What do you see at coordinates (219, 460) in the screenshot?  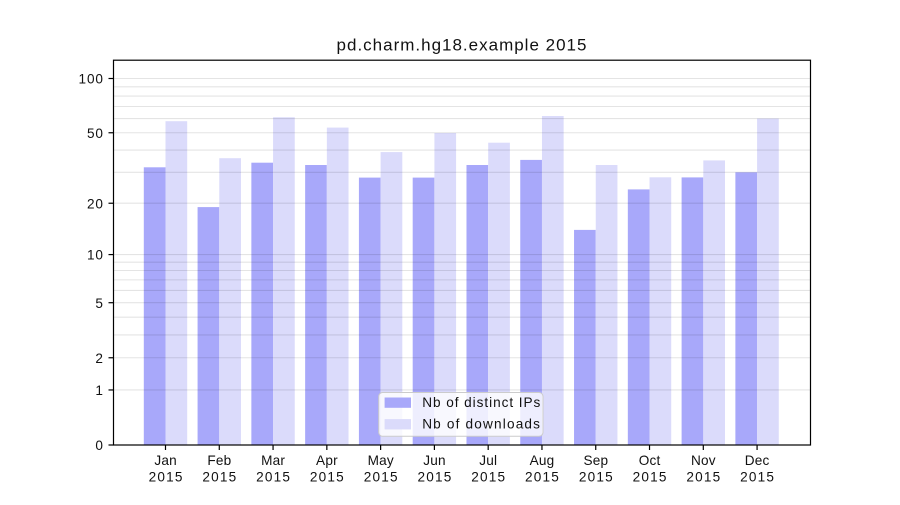 I see `svg-text: Feb` at bounding box center [219, 460].